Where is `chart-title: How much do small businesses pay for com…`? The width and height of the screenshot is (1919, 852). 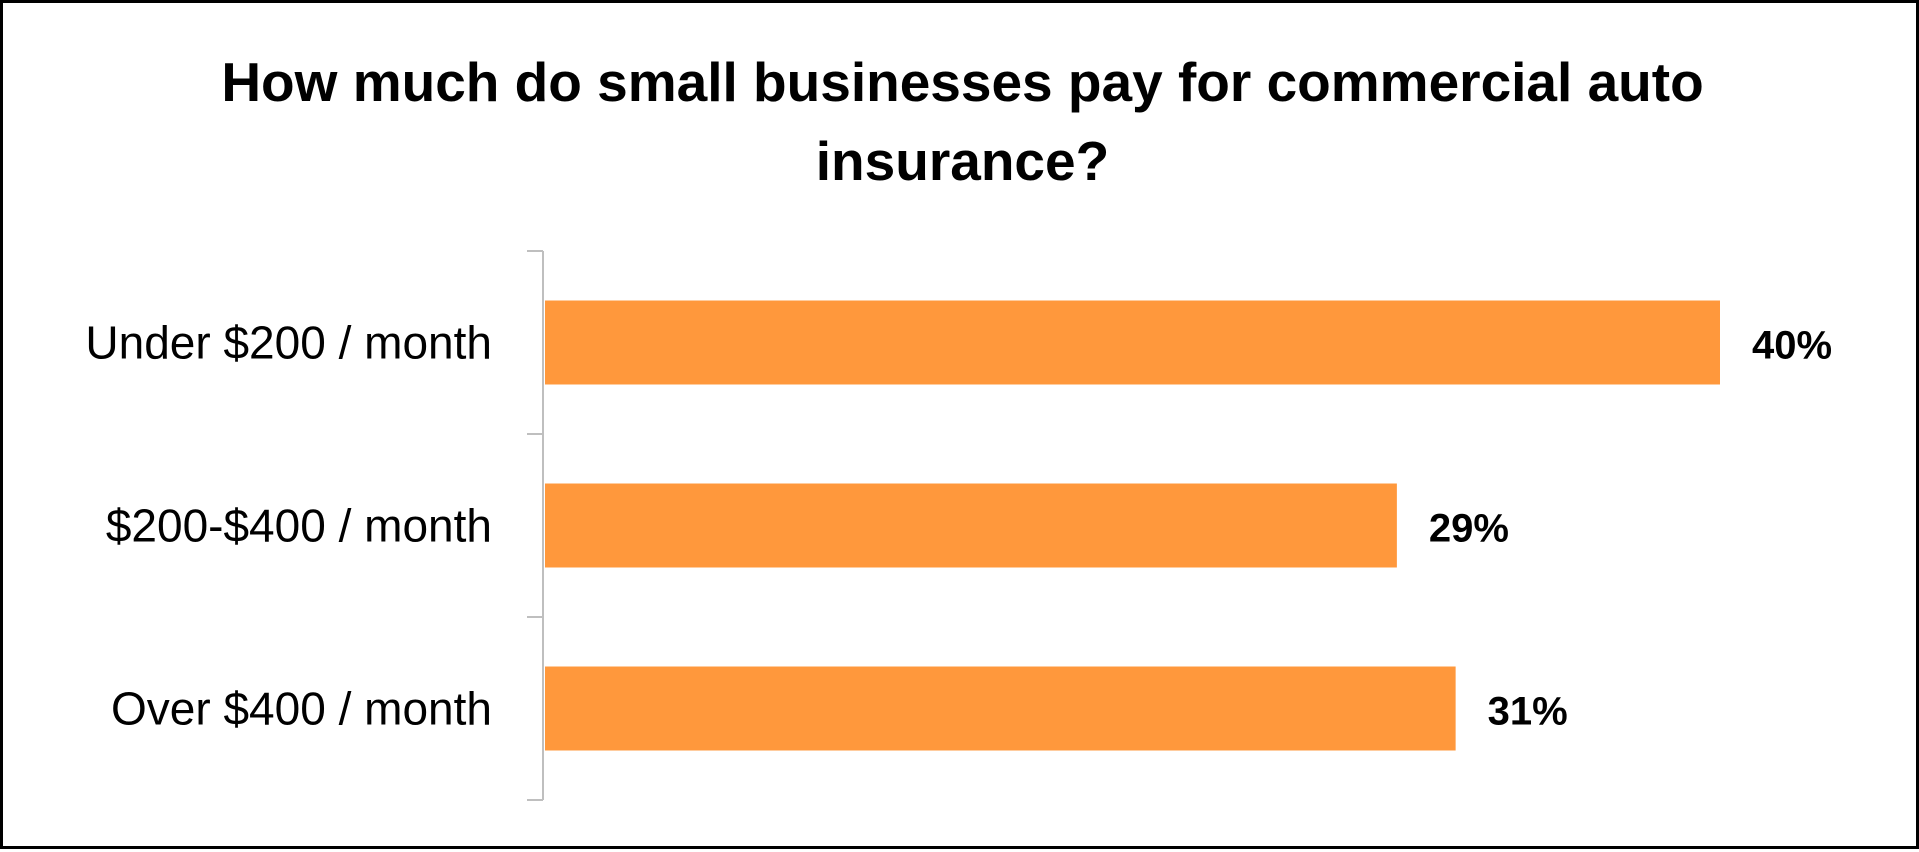 chart-title: How much do small businesses pay for com… is located at coordinates (962, 121).